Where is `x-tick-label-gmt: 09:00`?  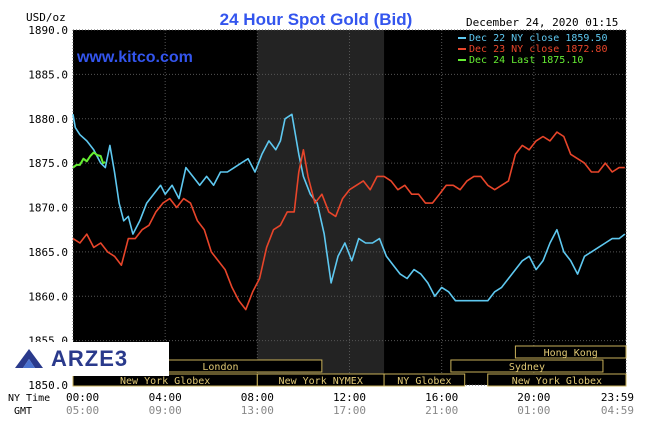
x-tick-label-gmt: 09:00 is located at coordinates (165, 410).